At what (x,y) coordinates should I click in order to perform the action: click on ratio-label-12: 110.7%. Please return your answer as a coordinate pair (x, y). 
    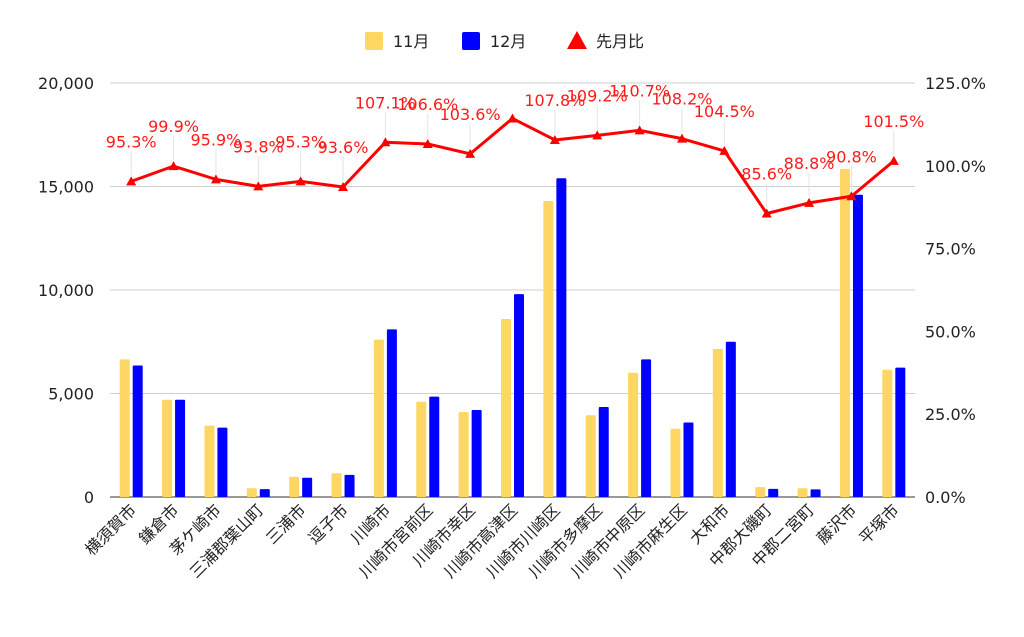
    Looking at the image, I should click on (639, 90).